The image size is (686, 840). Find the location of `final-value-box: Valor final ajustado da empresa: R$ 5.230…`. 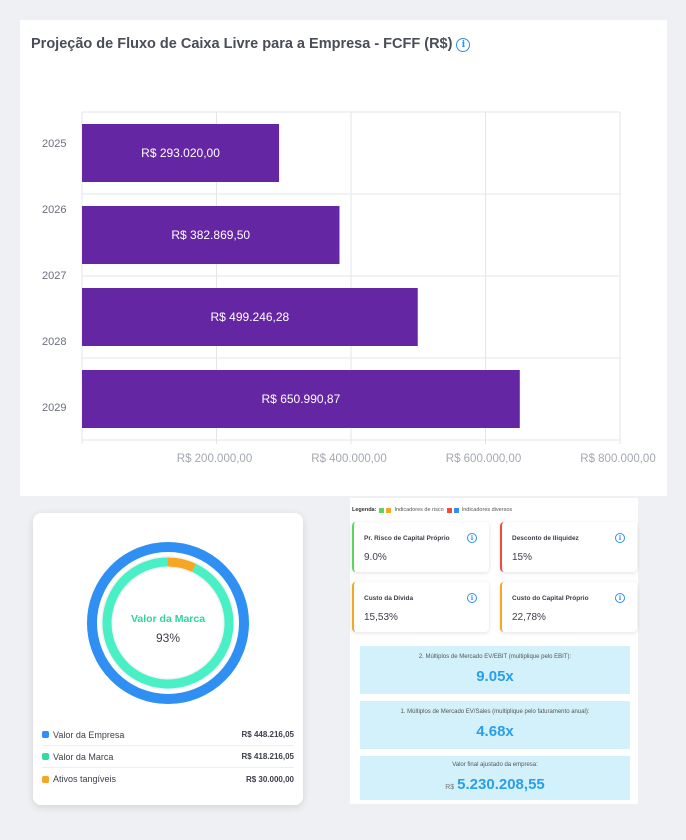

final-value-box: Valor final ajustado da empresa: R$ 5.230… is located at coordinates (495, 778).